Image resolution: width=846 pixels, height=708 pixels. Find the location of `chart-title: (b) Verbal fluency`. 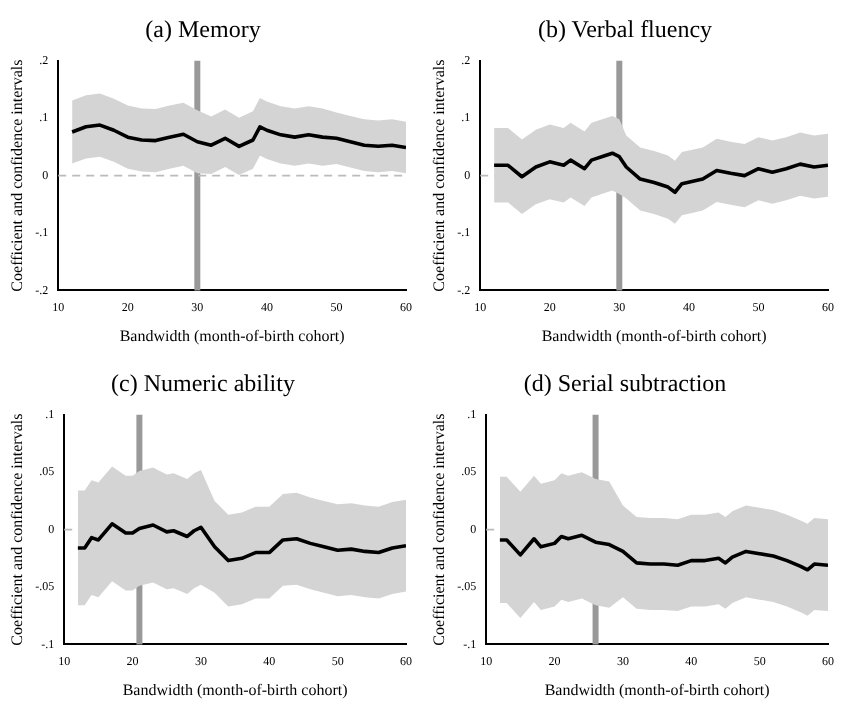

chart-title: (b) Verbal fluency is located at coordinates (625, 28).